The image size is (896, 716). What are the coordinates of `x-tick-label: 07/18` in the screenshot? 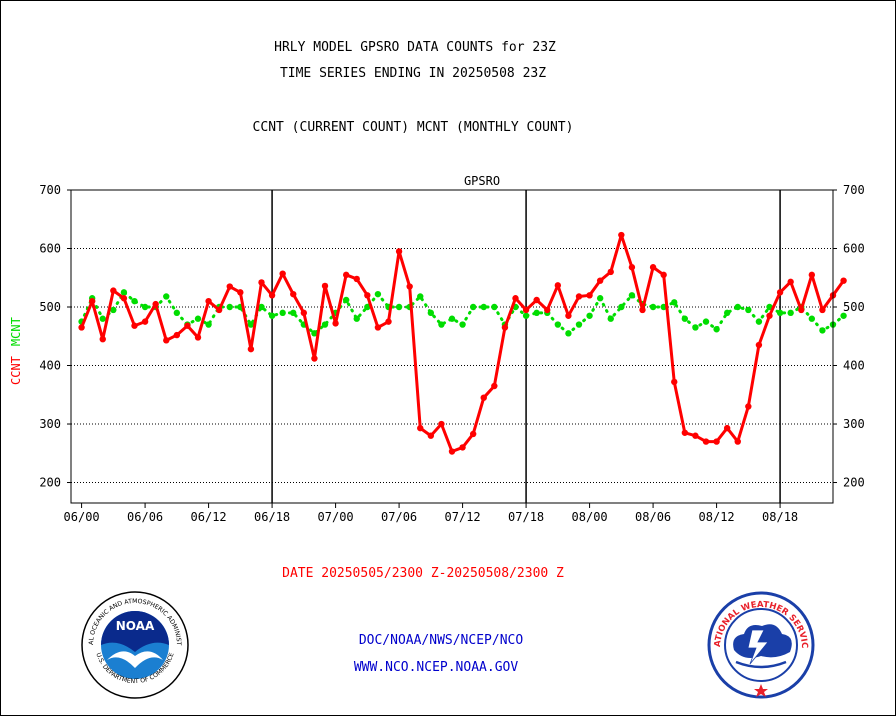 It's located at (526, 517).